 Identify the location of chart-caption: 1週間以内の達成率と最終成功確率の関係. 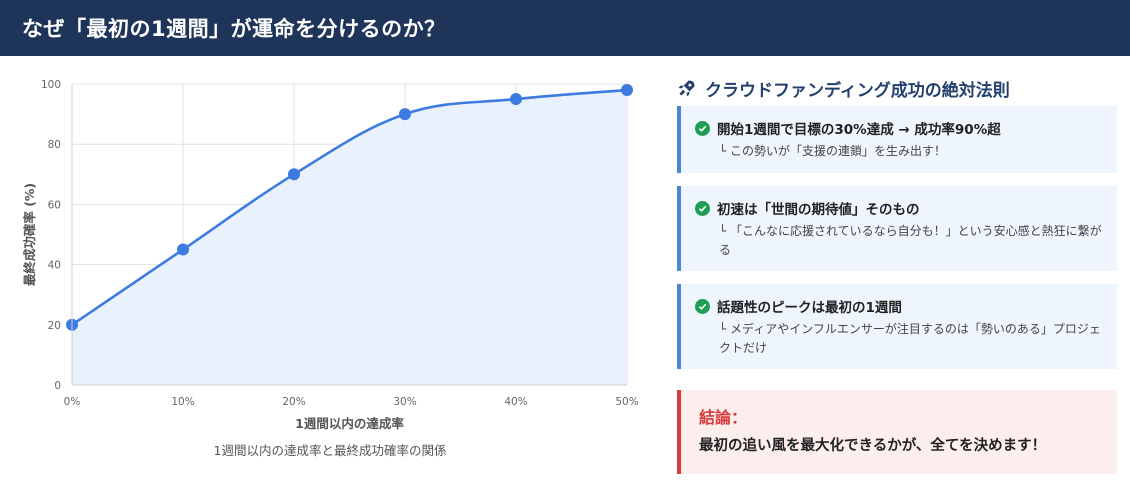
(330, 450).